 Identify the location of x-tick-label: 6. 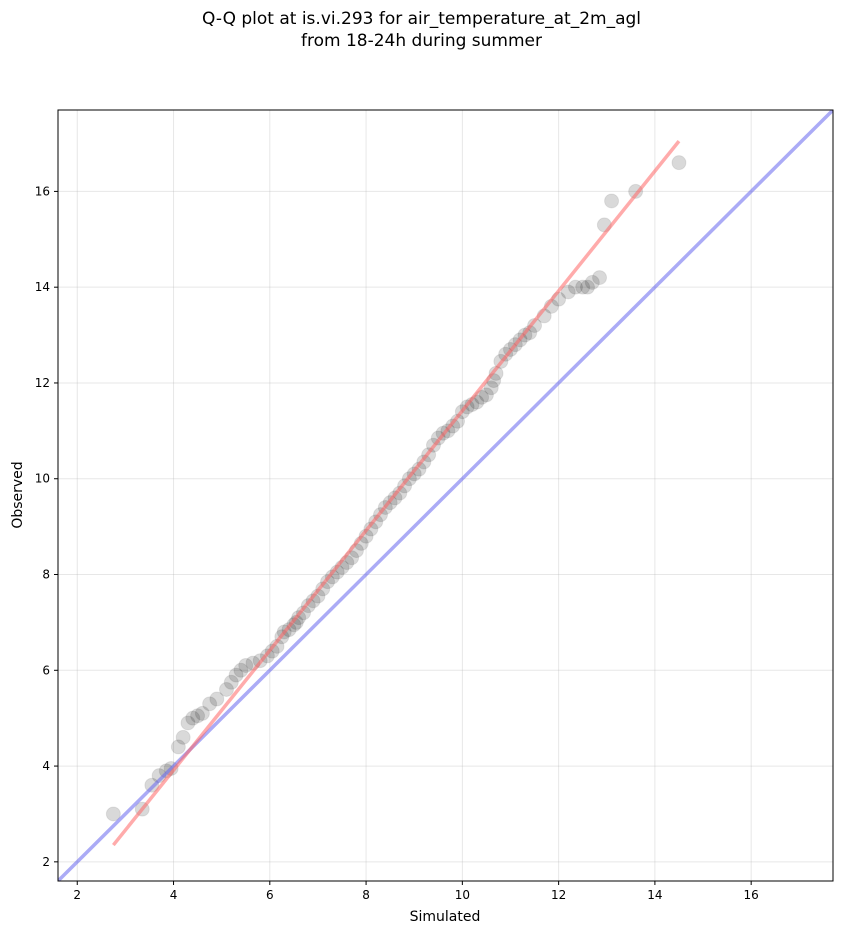
(270, 895).